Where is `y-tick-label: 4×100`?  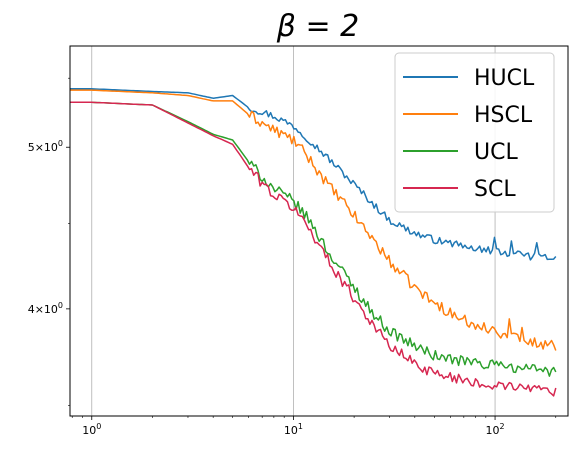 y-tick-label: 4×100 is located at coordinates (45, 308).